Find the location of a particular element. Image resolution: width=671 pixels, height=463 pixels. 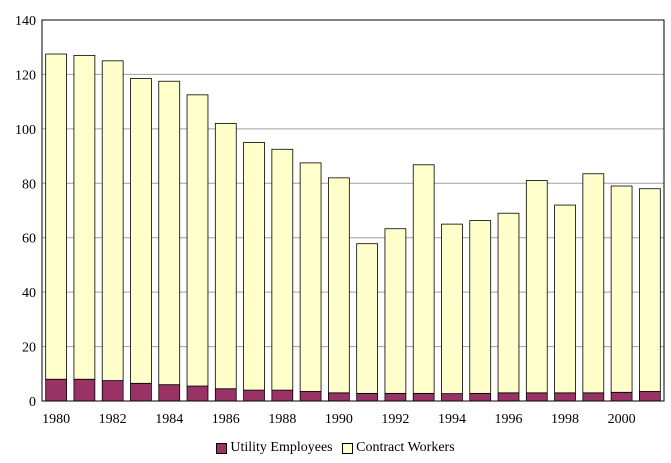

x-tick-label: 1980 is located at coordinates (56, 419).